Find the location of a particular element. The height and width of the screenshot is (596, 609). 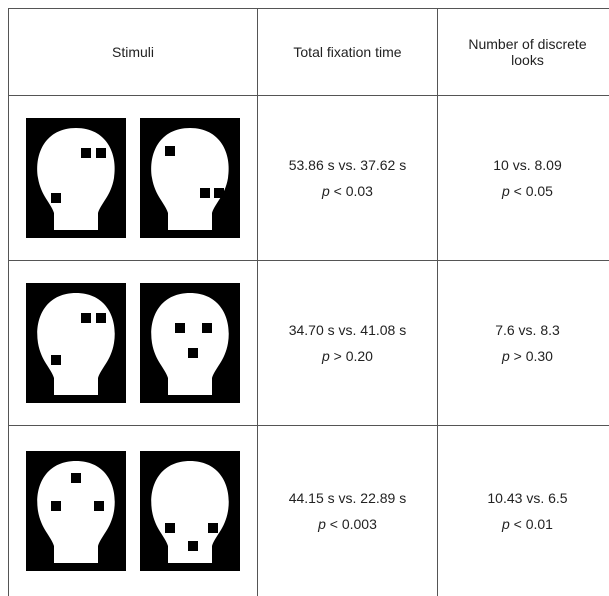

fixation-value: 53.86 s vs. 37.62 s is located at coordinates (347, 165).